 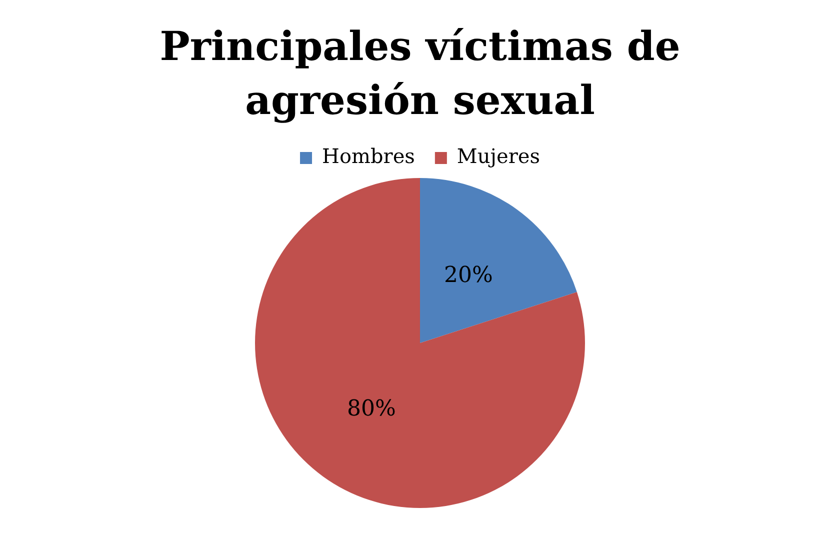 I want to click on chart-title: Principales víctimas de agresión sexual, so click(x=420, y=74).